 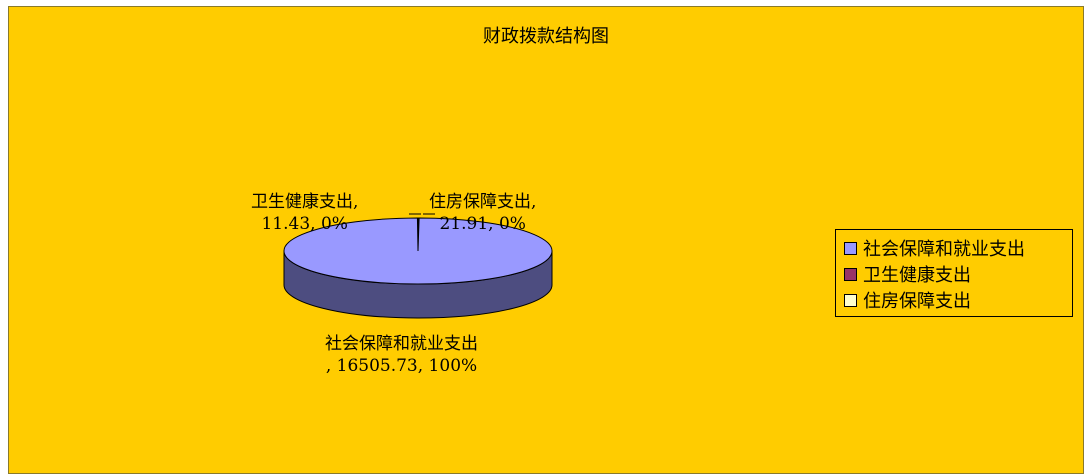 I want to click on legend-item-health: 卫生健康支出, so click(x=958, y=274).